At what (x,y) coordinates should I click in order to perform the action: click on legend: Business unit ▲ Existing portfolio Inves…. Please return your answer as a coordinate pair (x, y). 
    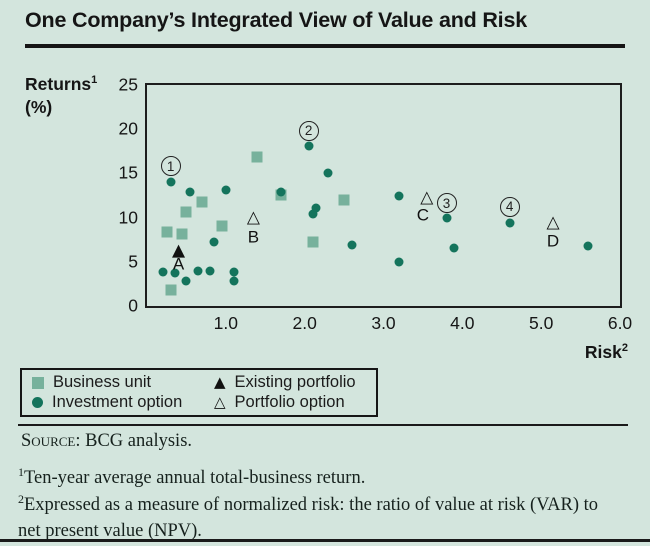
    Looking at the image, I should click on (199, 392).